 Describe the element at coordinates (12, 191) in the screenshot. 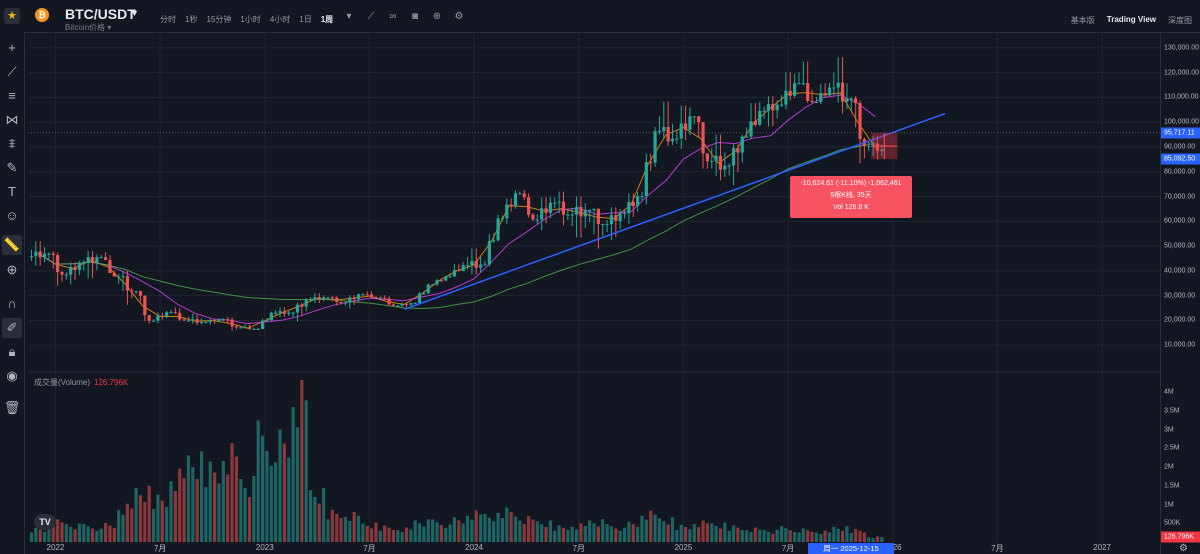

I see `text-tool-icon: T` at that location.